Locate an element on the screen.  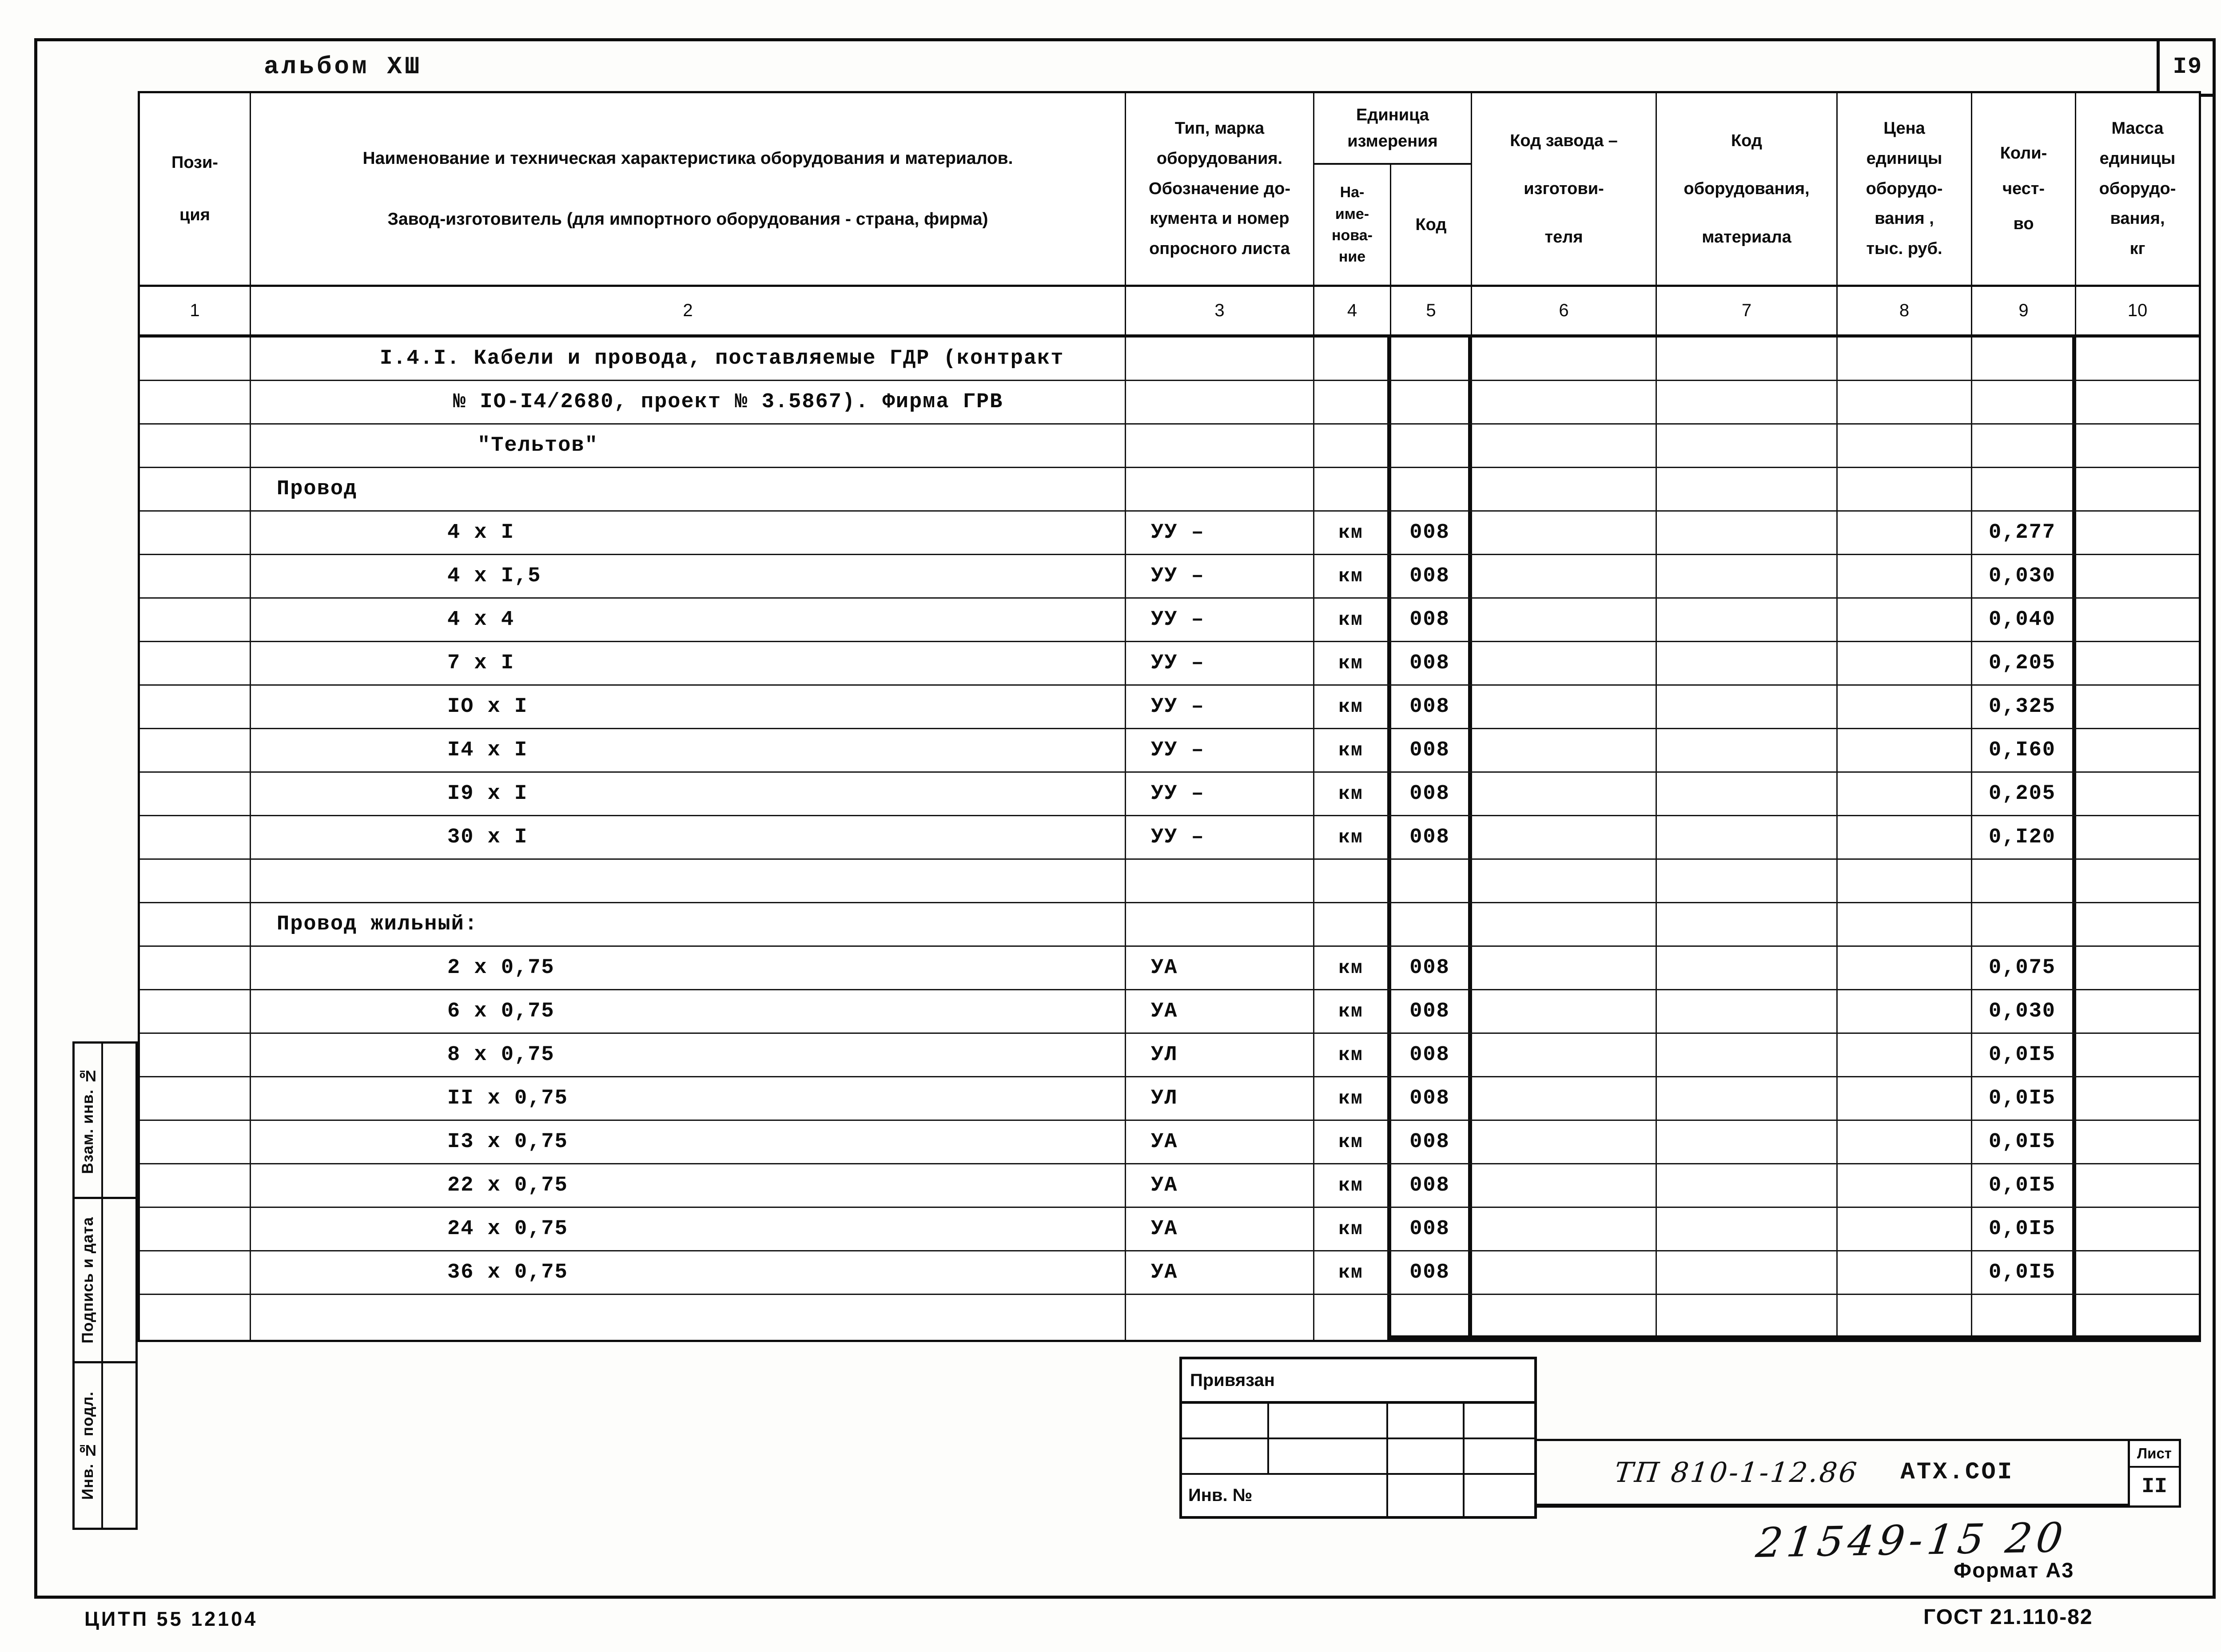
table-row: IO х I УУ – км 008 0,325 is located at coordinates (1169, 707).